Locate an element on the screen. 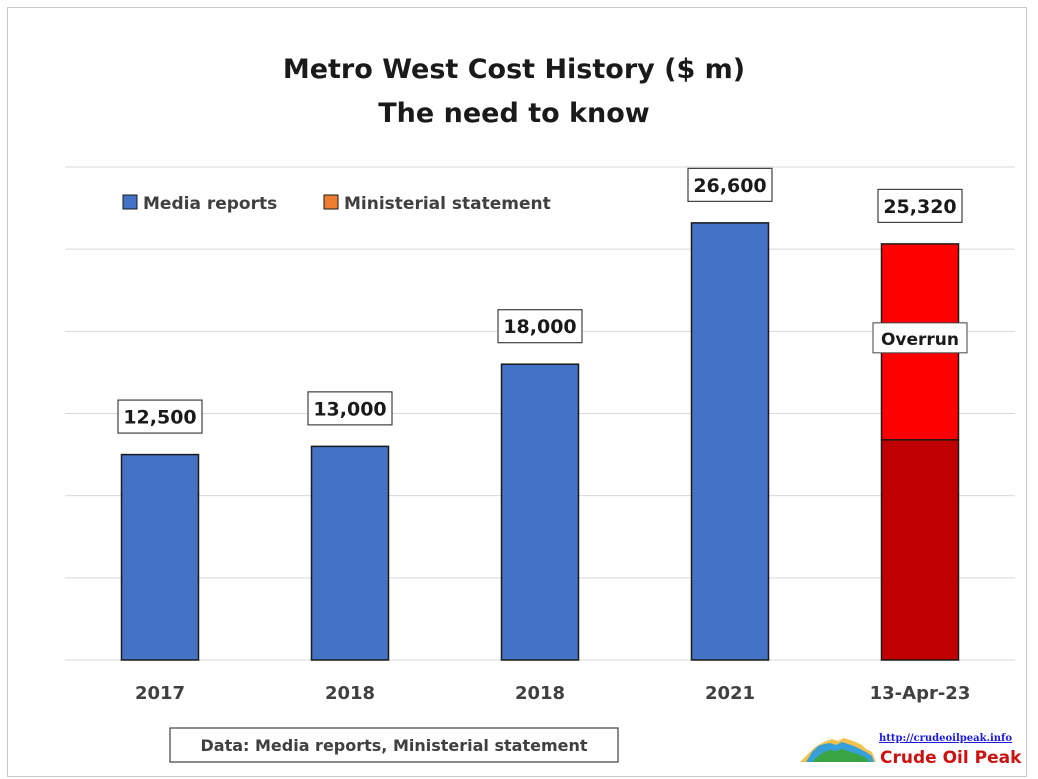 This screenshot has height=779, width=1038. data-label: 25,320 is located at coordinates (919, 207).